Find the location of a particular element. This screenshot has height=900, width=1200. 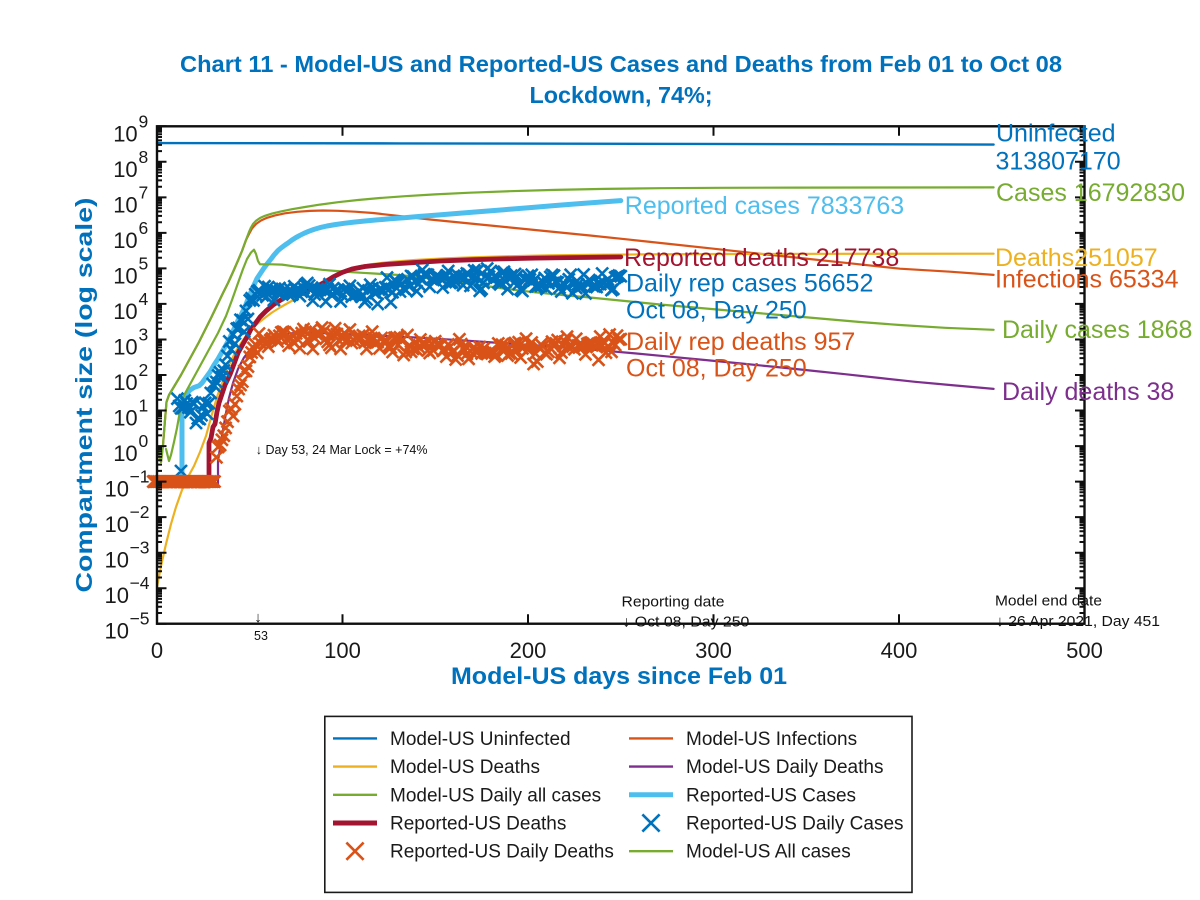

svg-text: 5 is located at coordinates (144, 263).